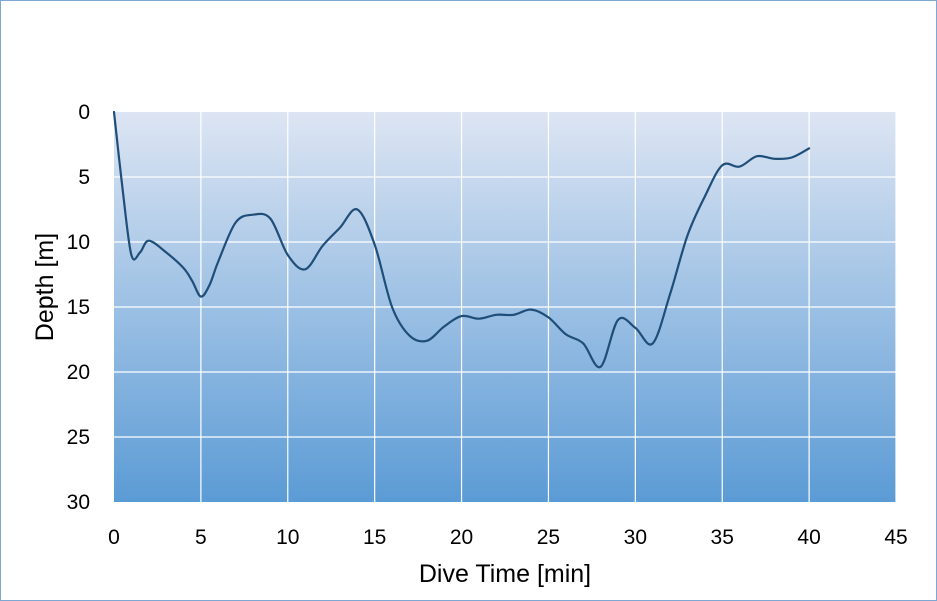 Image resolution: width=937 pixels, height=601 pixels. Describe the element at coordinates (78, 372) in the screenshot. I see `y-tick-label: 20` at that location.